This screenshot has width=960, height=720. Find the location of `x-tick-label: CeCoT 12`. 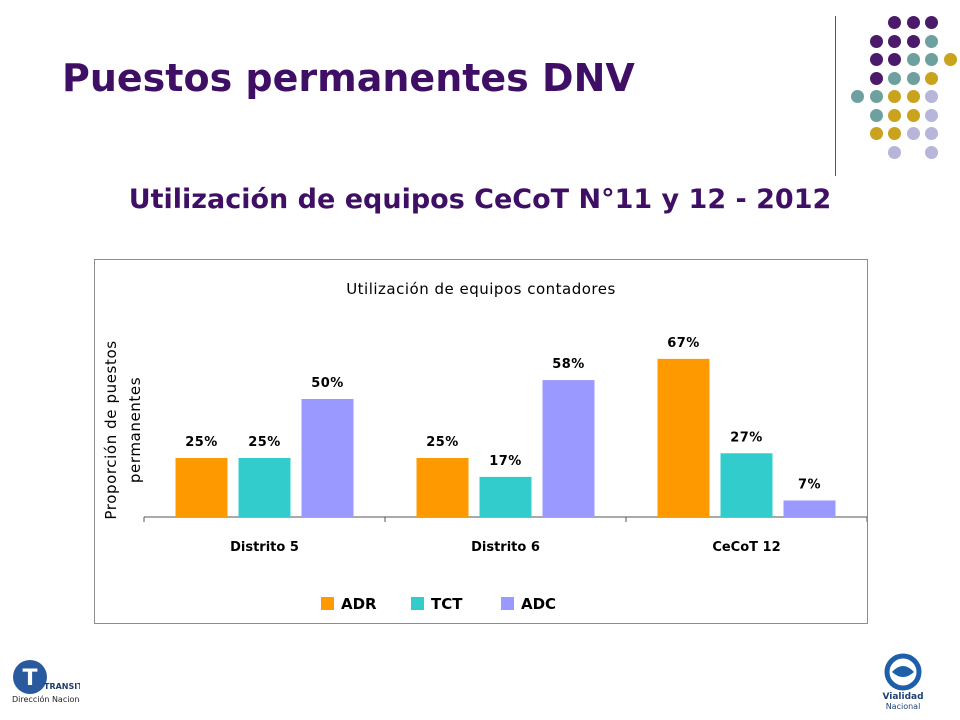

x-tick-label: CeCoT 12 is located at coordinates (746, 547).